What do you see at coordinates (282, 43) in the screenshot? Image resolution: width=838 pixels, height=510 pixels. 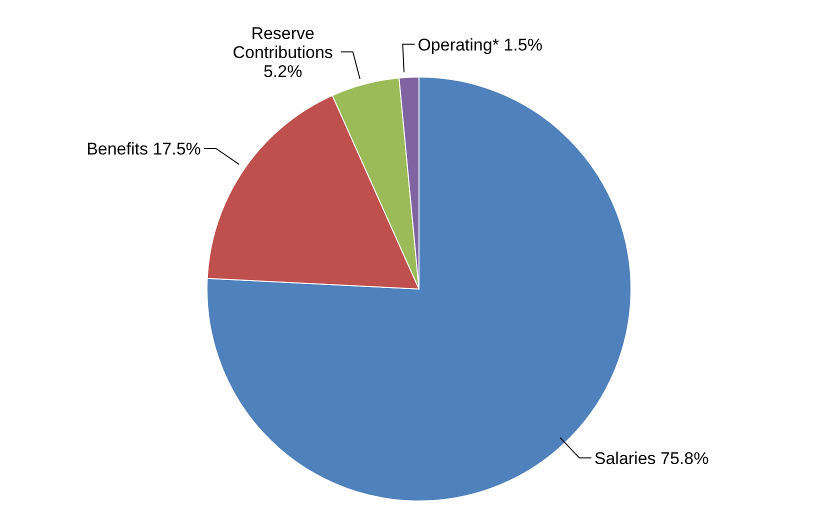 I see `slice-label: Reserve Contributions` at bounding box center [282, 43].